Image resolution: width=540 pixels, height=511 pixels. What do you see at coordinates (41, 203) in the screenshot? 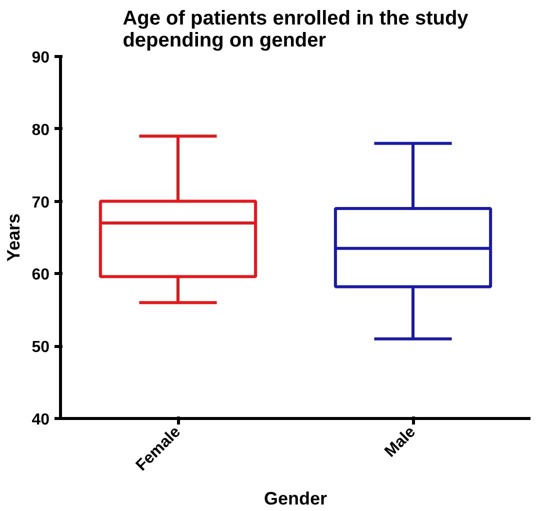
I see `y-tick-label: 70` at bounding box center [41, 203].